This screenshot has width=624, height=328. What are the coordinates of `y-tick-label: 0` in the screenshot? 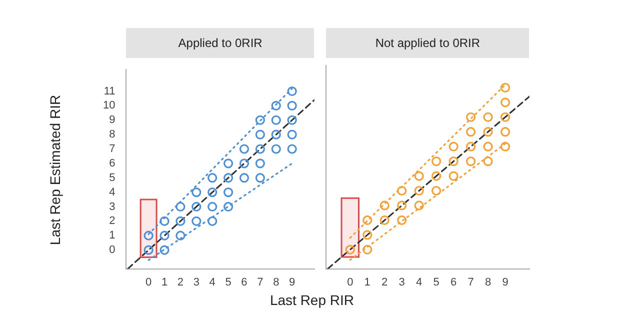 It's located at (112, 250).